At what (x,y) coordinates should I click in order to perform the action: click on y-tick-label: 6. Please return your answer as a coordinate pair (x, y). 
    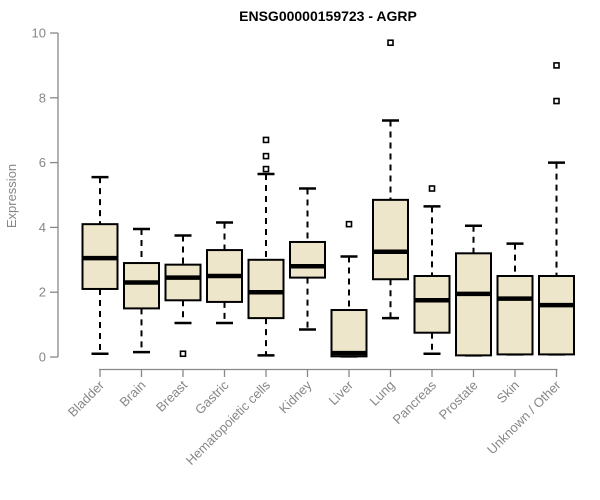
    Looking at the image, I should click on (42, 162).